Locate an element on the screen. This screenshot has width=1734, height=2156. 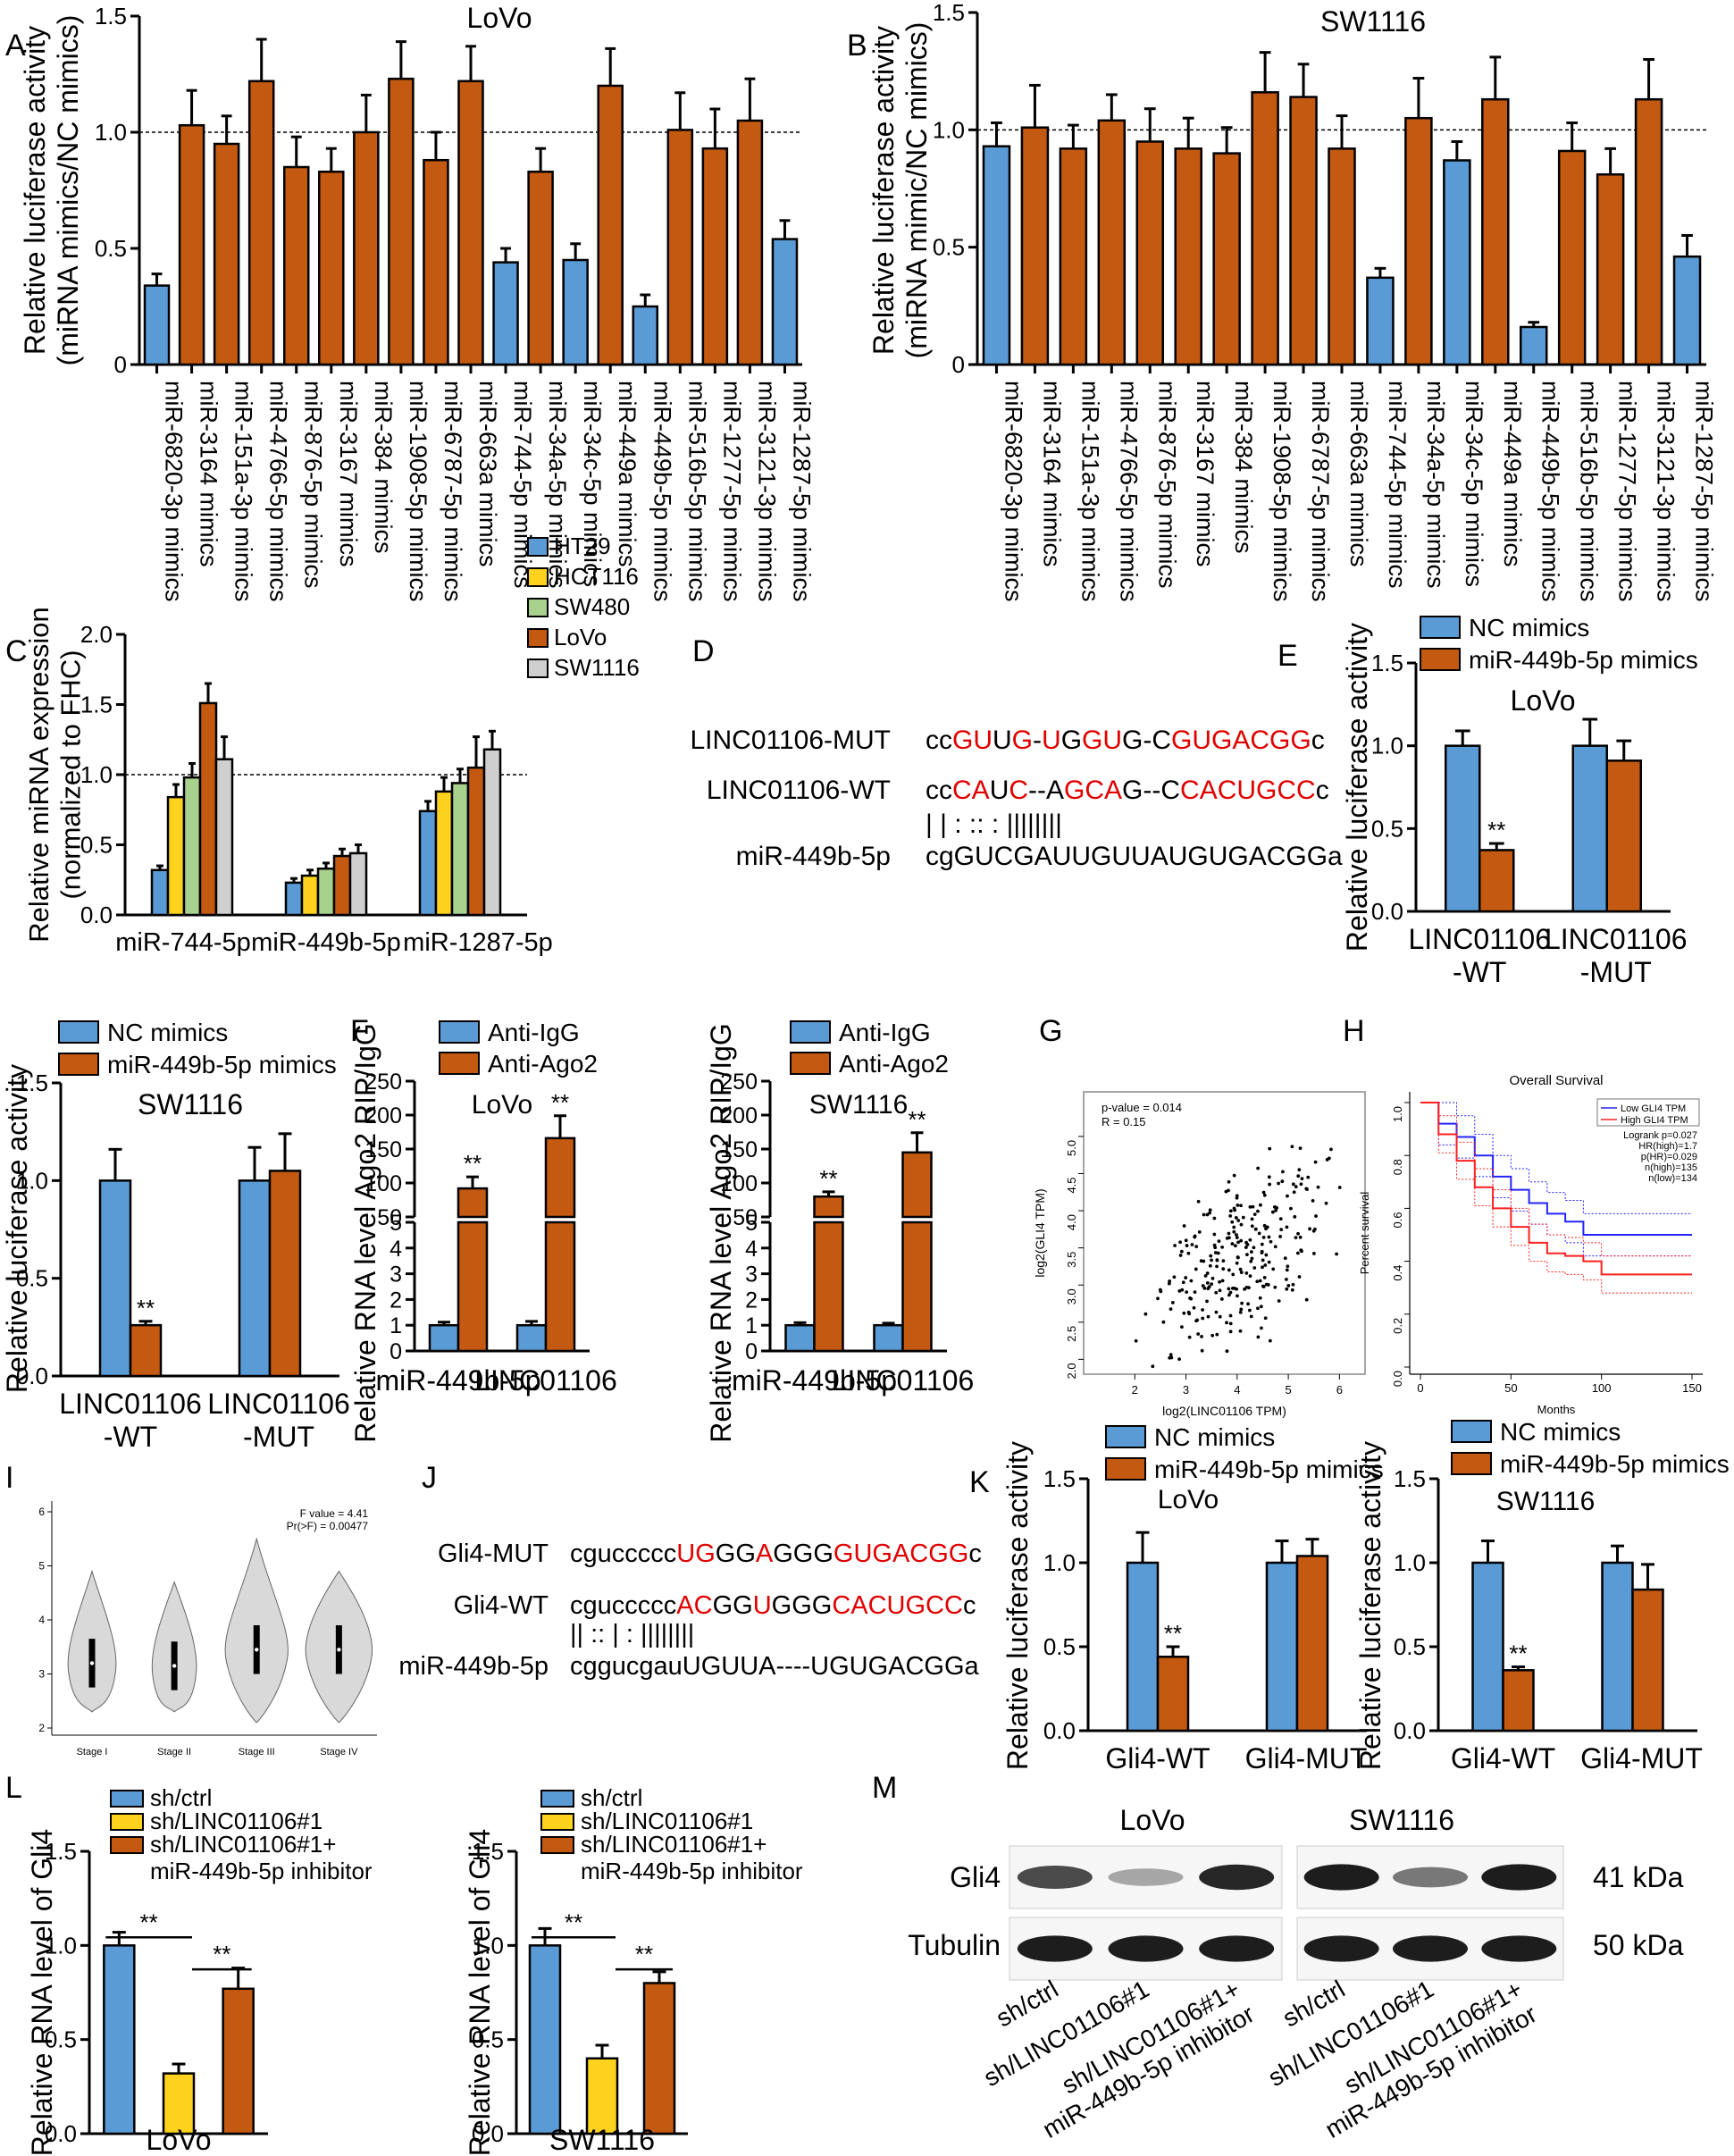
legend-swatch is located at coordinates (538, 607).